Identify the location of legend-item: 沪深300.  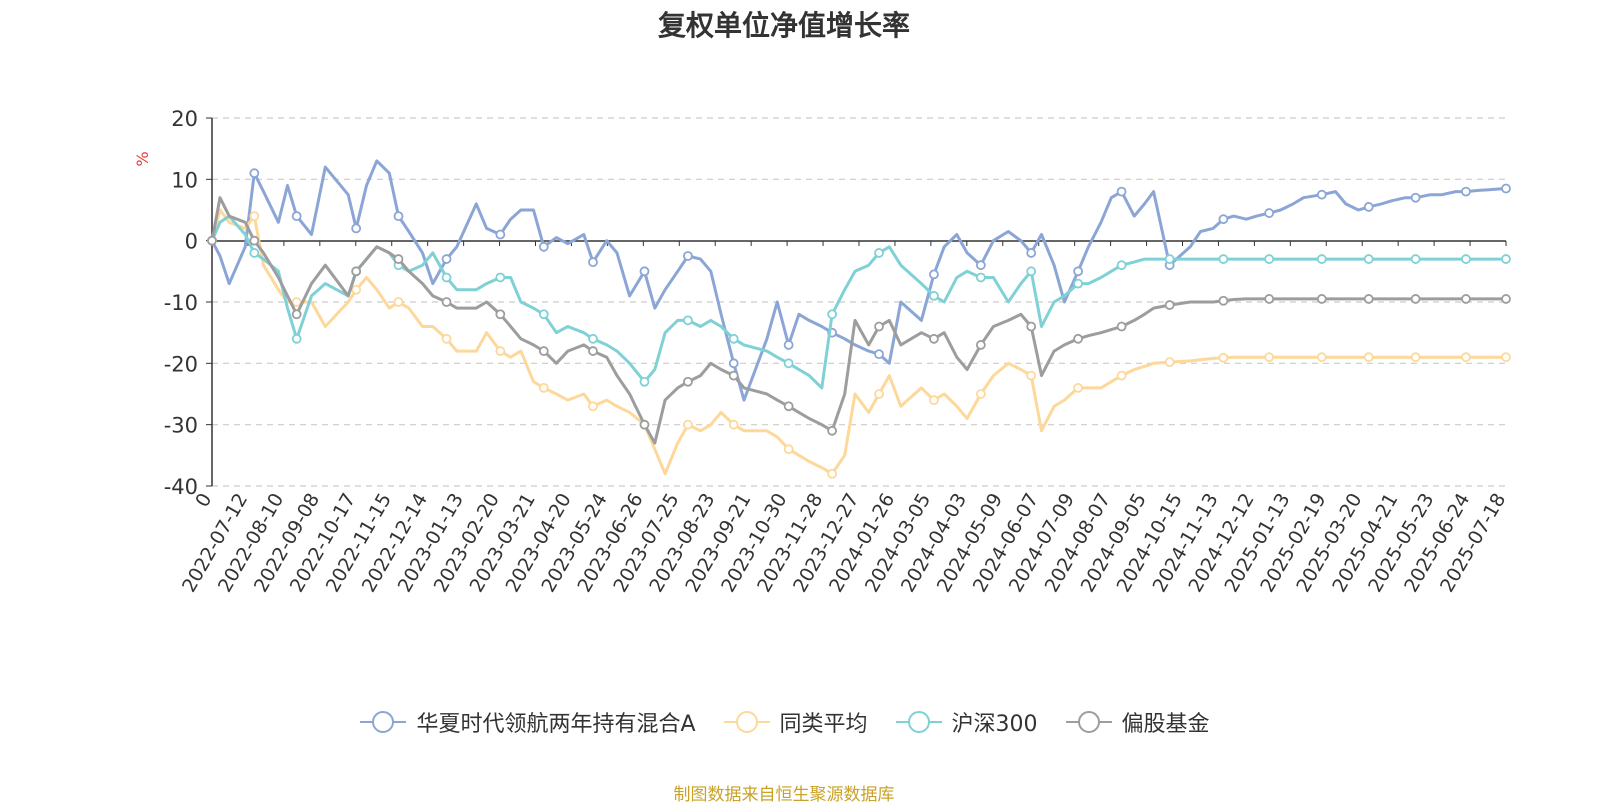
(966, 722).